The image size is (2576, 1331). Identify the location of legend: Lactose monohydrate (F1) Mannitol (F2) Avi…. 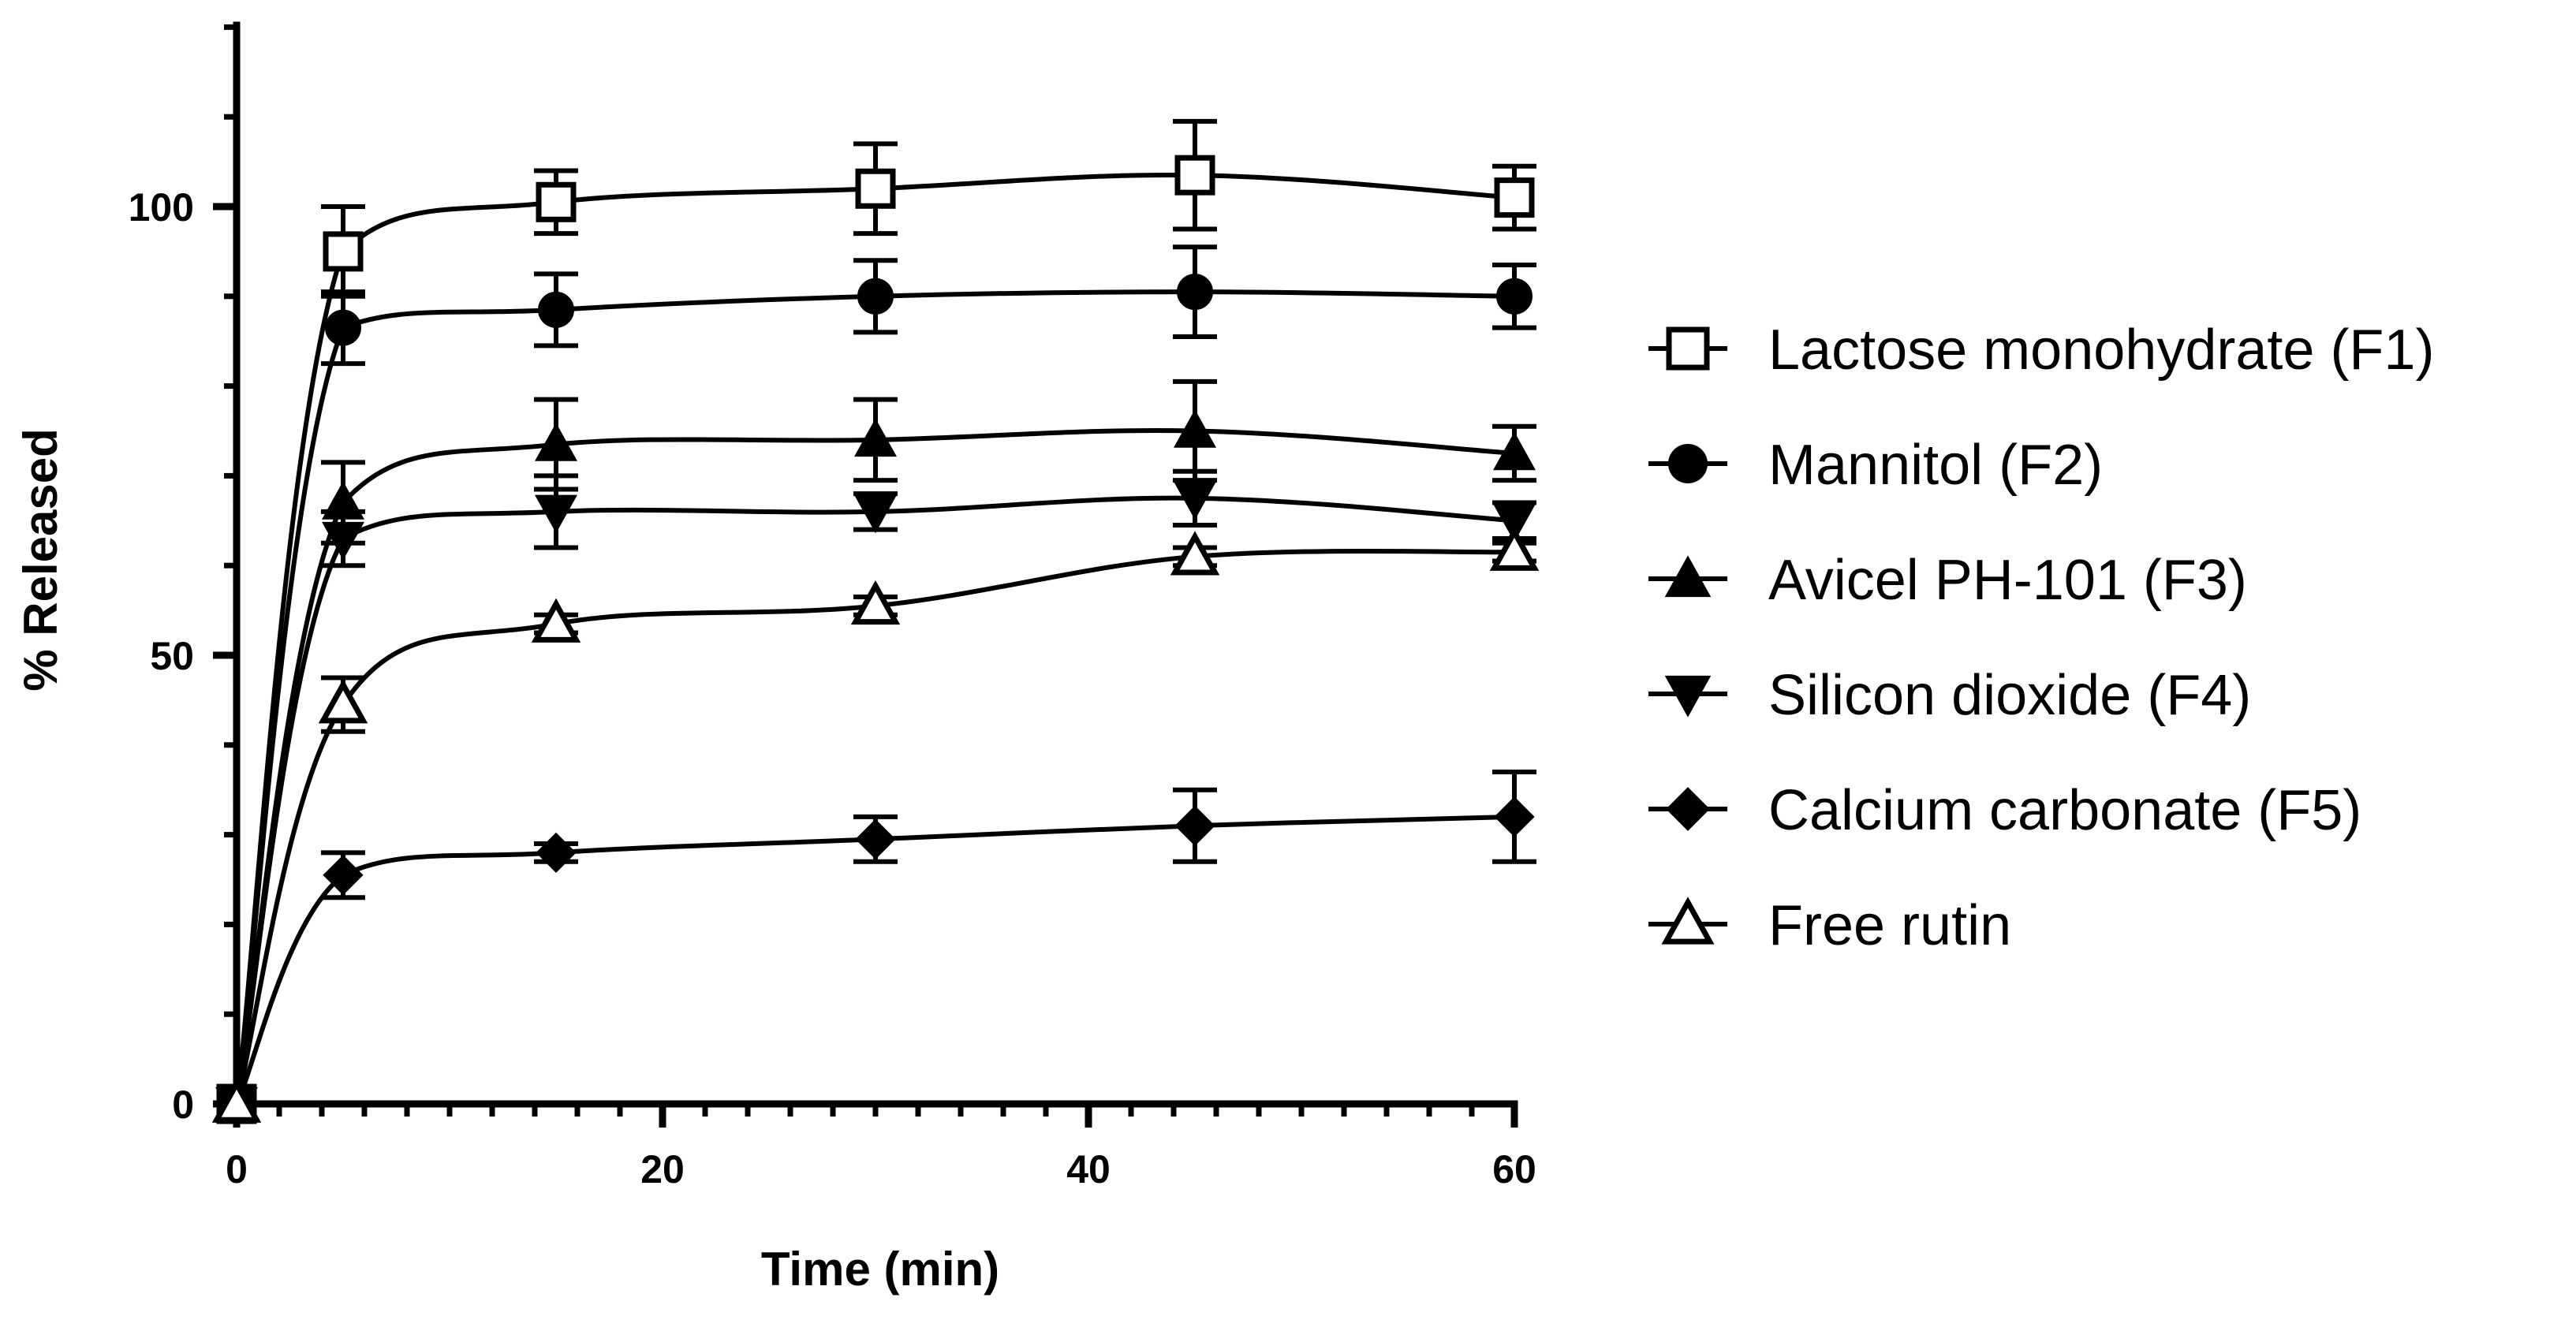
(2041, 638).